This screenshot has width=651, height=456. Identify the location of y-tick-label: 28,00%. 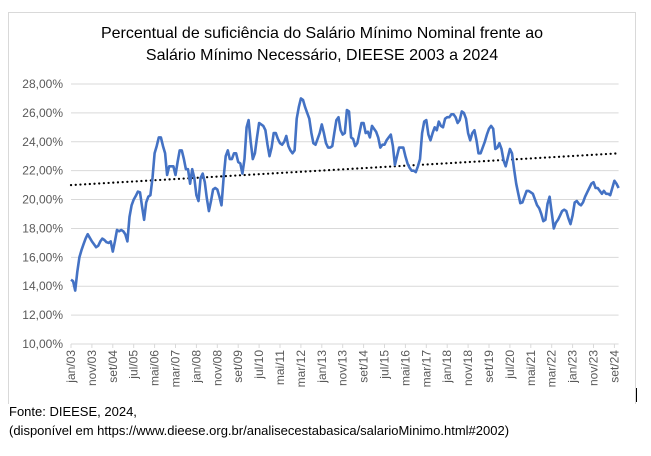
(42, 84).